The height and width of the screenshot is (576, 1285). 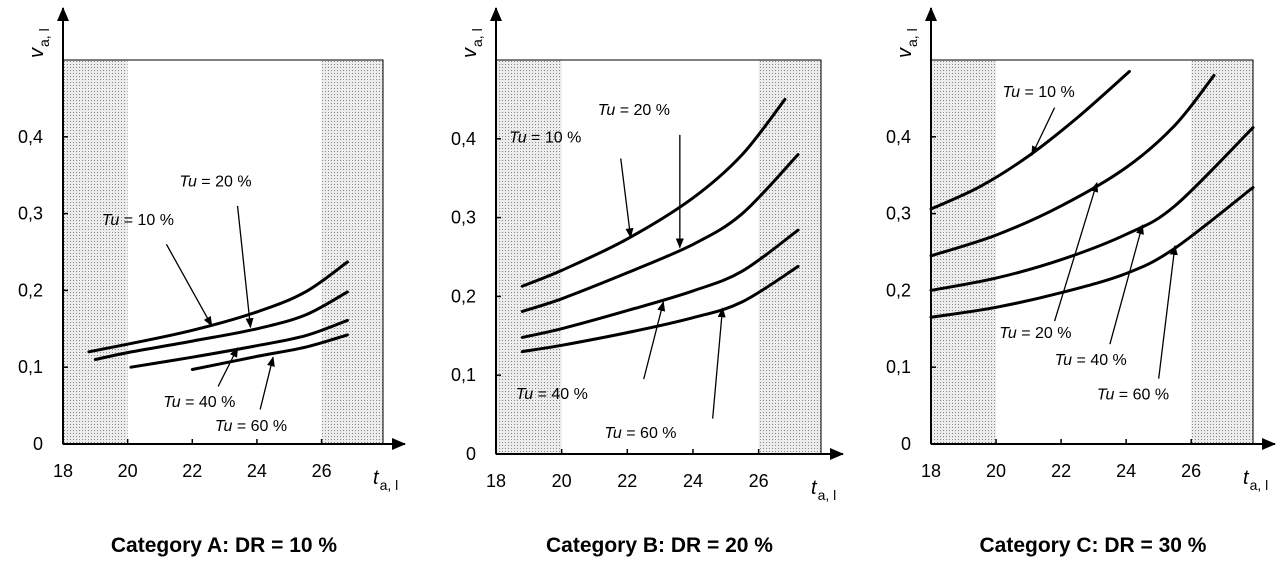 What do you see at coordinates (659, 545) in the screenshot?
I see `chart-caption: Category B: DR = 20 %` at bounding box center [659, 545].